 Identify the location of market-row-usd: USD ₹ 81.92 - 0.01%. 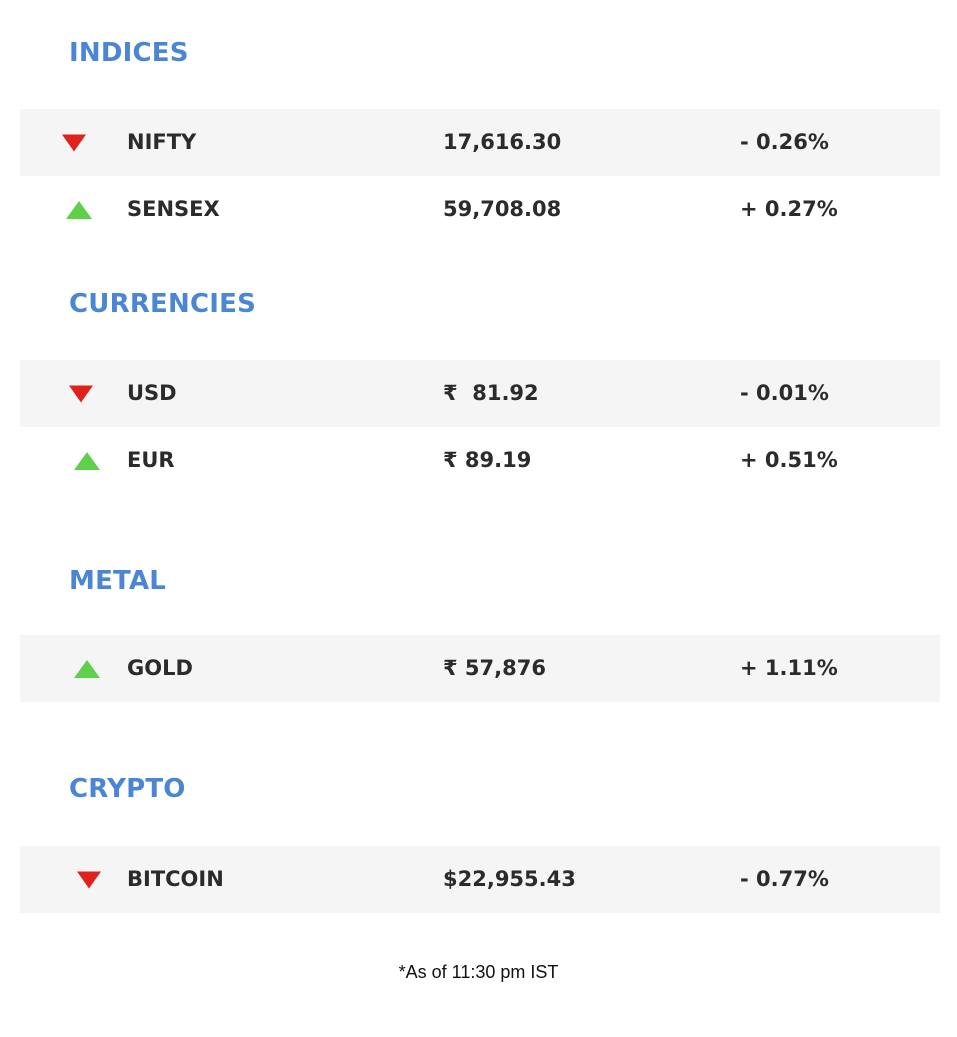
(480, 393).